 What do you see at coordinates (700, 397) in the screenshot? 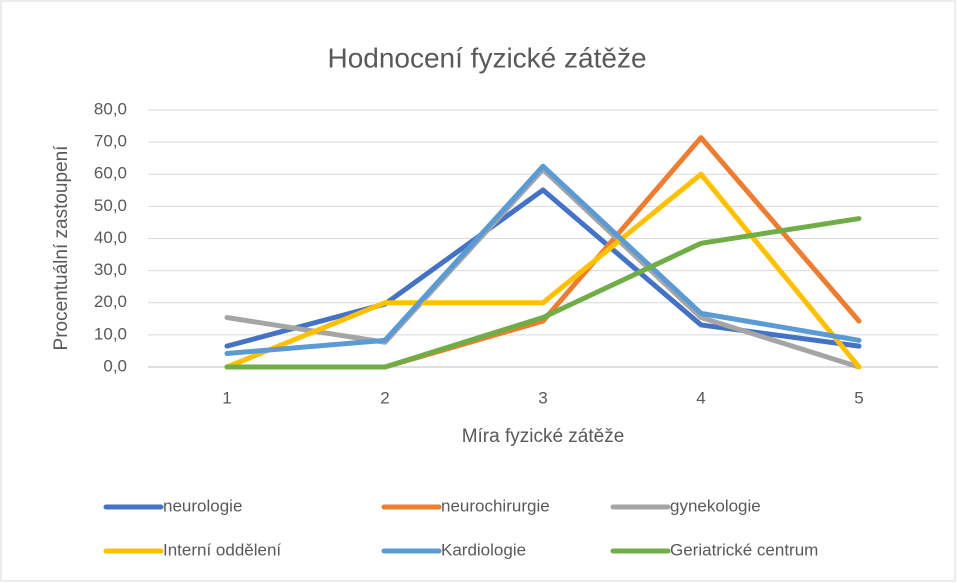
I see `x-tick-label: 4` at bounding box center [700, 397].